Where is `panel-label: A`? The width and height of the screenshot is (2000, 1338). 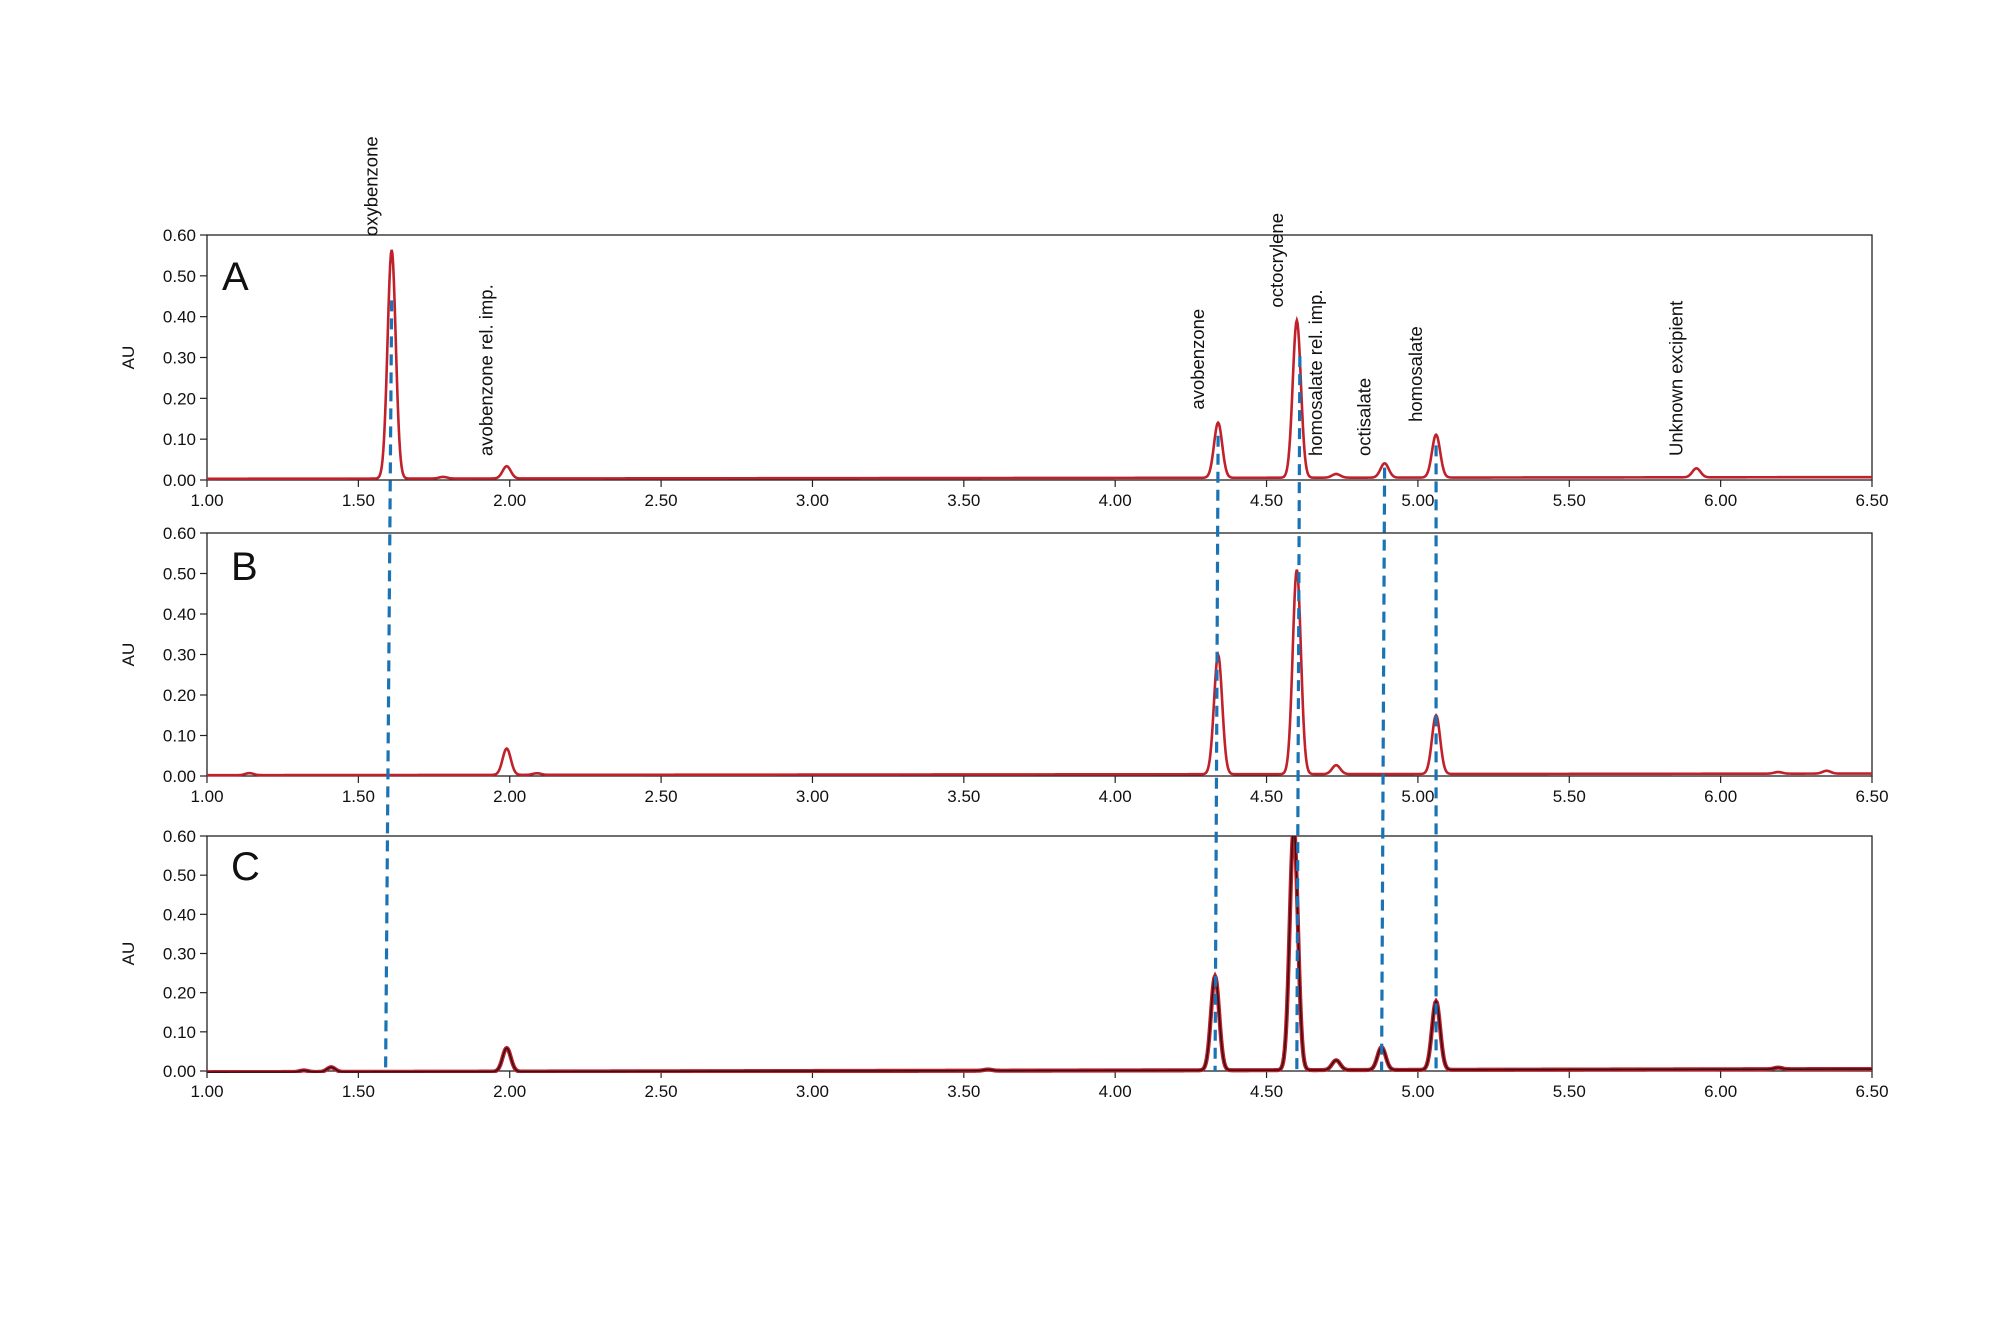
panel-label: A is located at coordinates (235, 277).